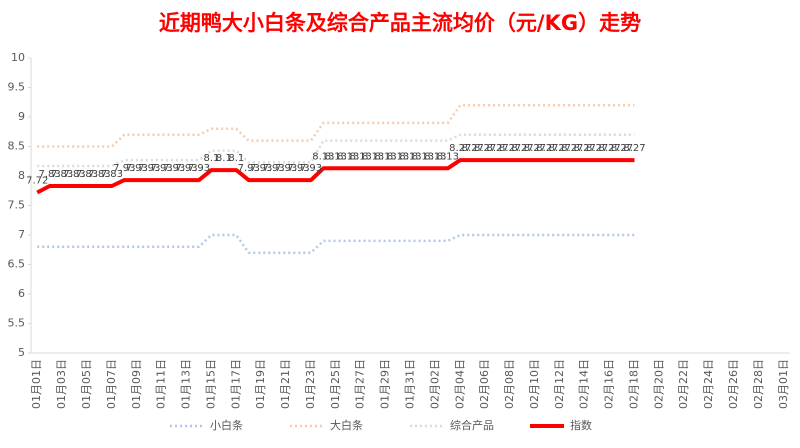  Describe the element at coordinates (21, 293) in the screenshot. I see `y-tick-label: 6` at that location.